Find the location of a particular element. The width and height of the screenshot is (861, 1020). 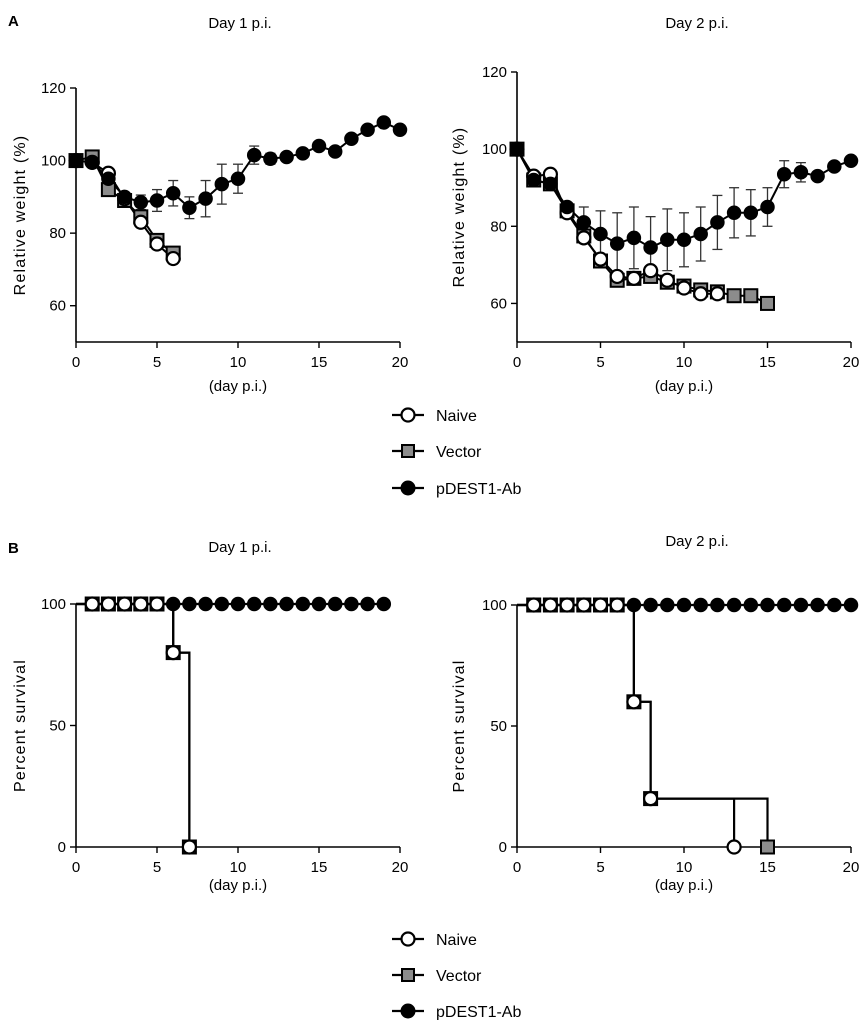

panel-label-b: B is located at coordinates (13, 548).